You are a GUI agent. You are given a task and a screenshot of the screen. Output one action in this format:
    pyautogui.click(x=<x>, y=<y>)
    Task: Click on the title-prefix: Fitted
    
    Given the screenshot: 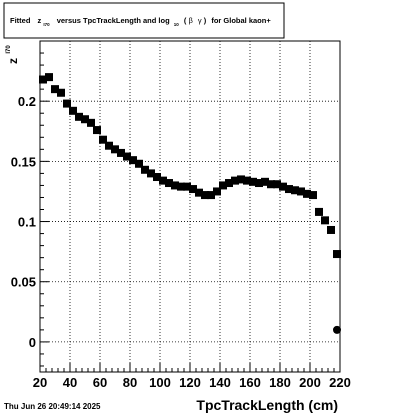 What is the action you would take?
    pyautogui.click(x=20, y=20)
    